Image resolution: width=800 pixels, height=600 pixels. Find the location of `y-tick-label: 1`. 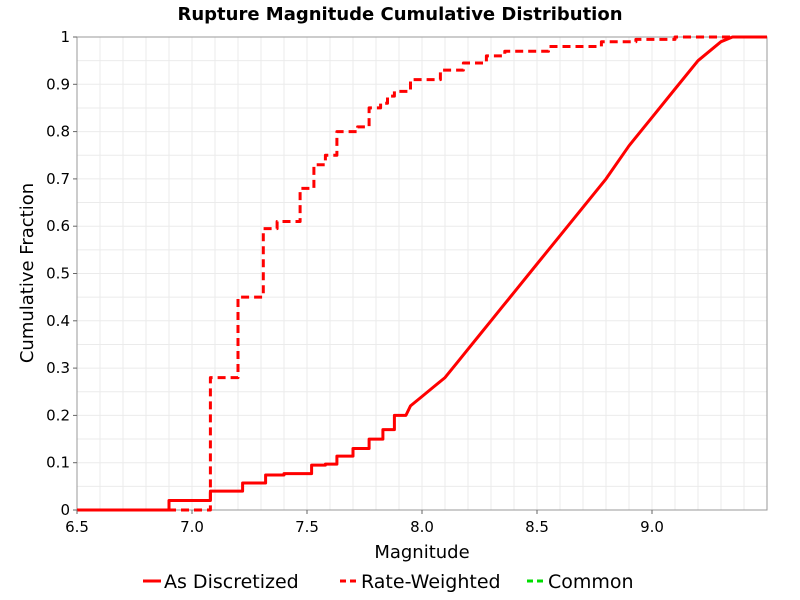

y-tick-label: 1 is located at coordinates (65, 37).